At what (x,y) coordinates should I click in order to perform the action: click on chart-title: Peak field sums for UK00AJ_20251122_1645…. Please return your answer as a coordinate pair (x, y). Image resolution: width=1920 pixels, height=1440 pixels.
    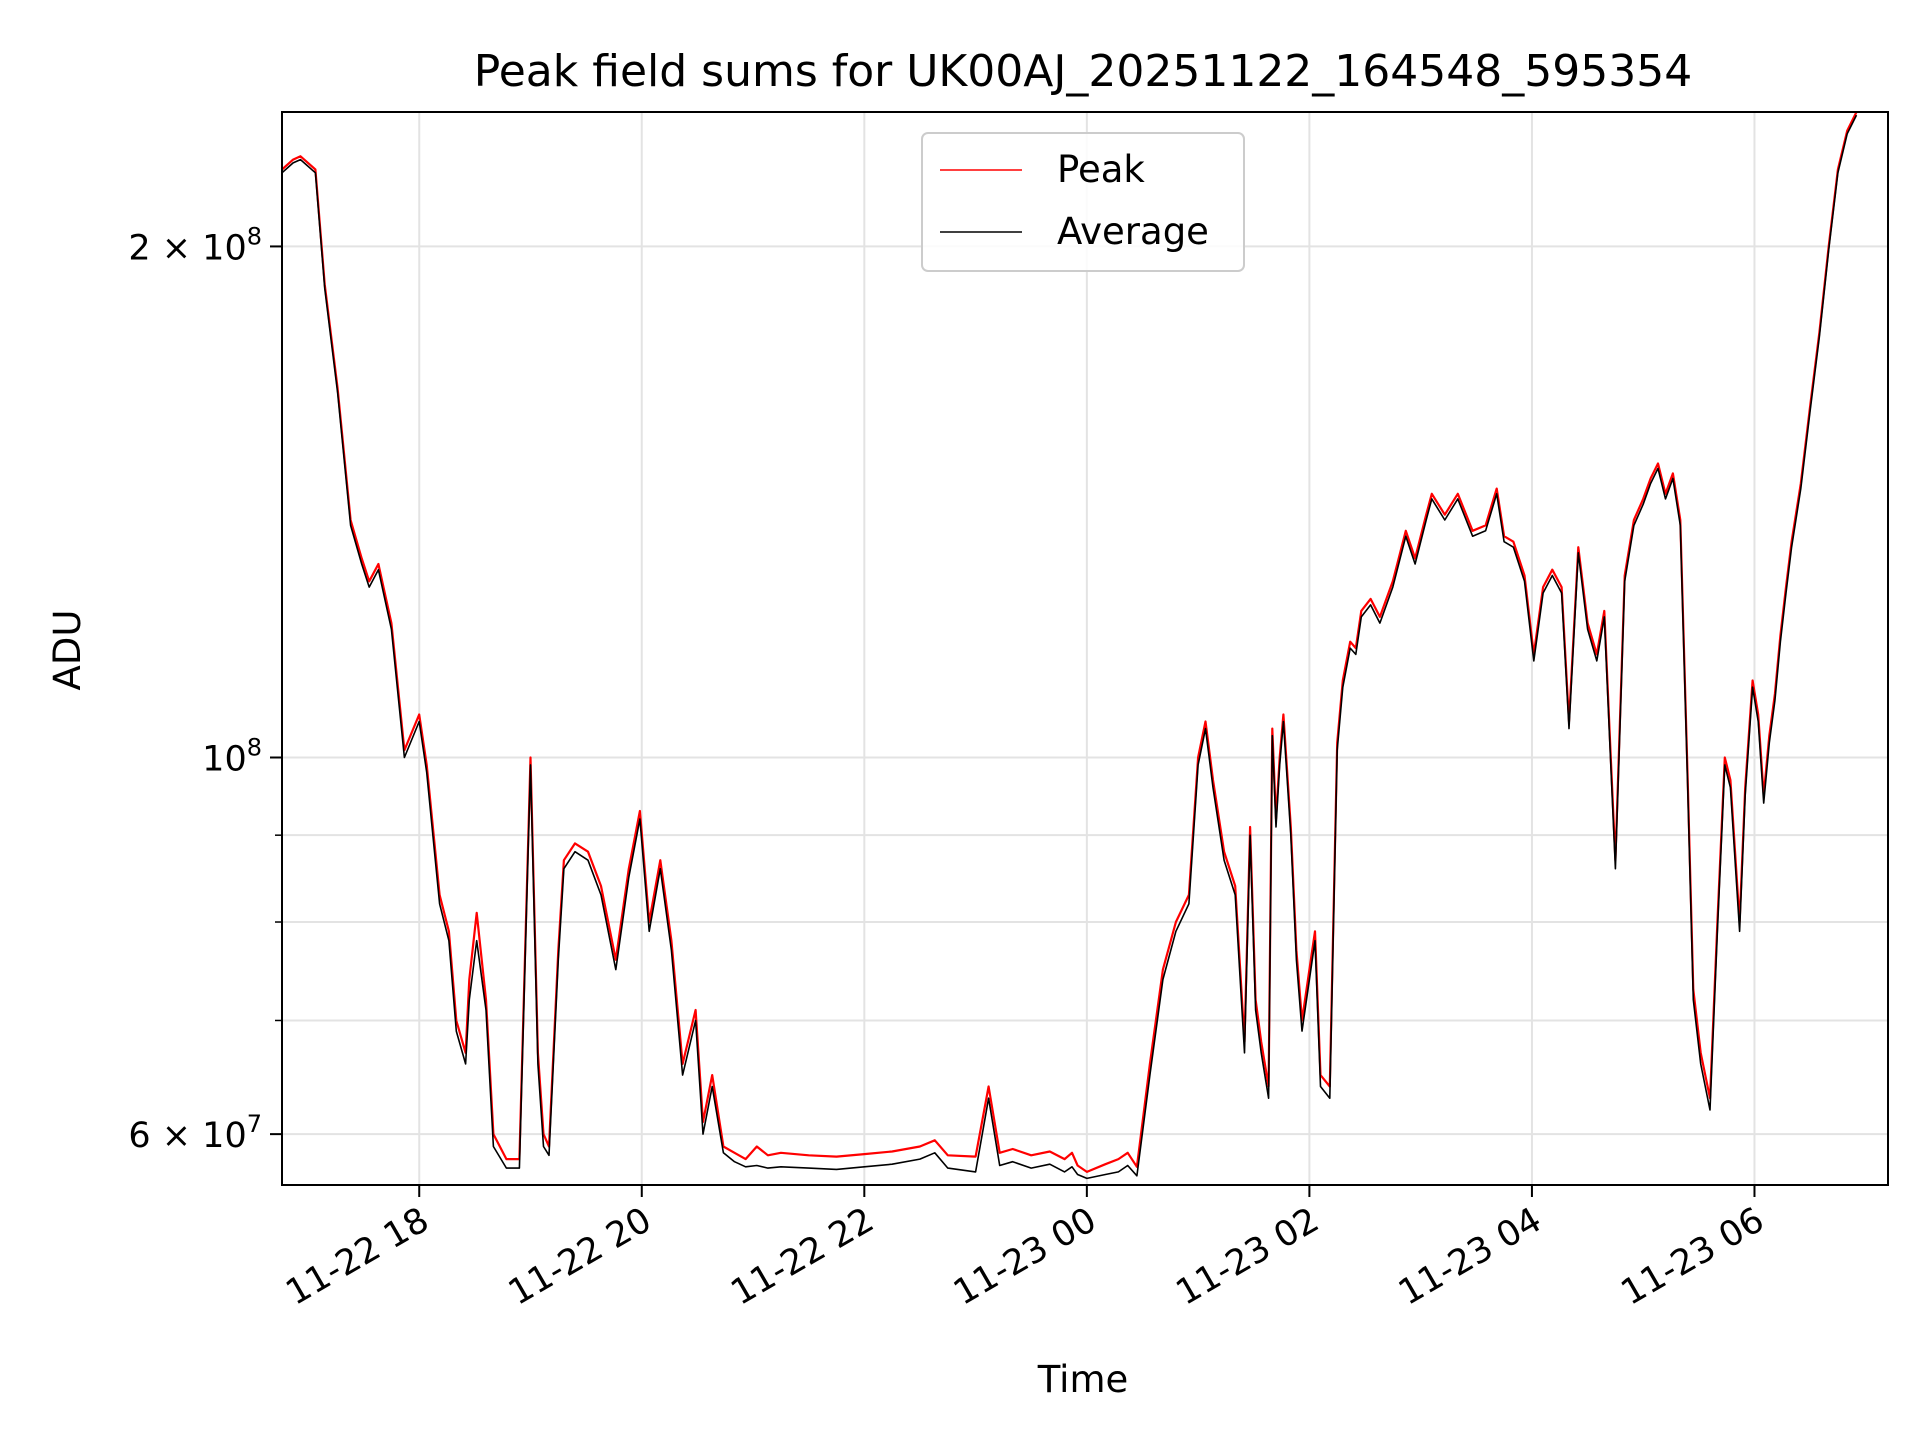
    Looking at the image, I should click on (1083, 71).